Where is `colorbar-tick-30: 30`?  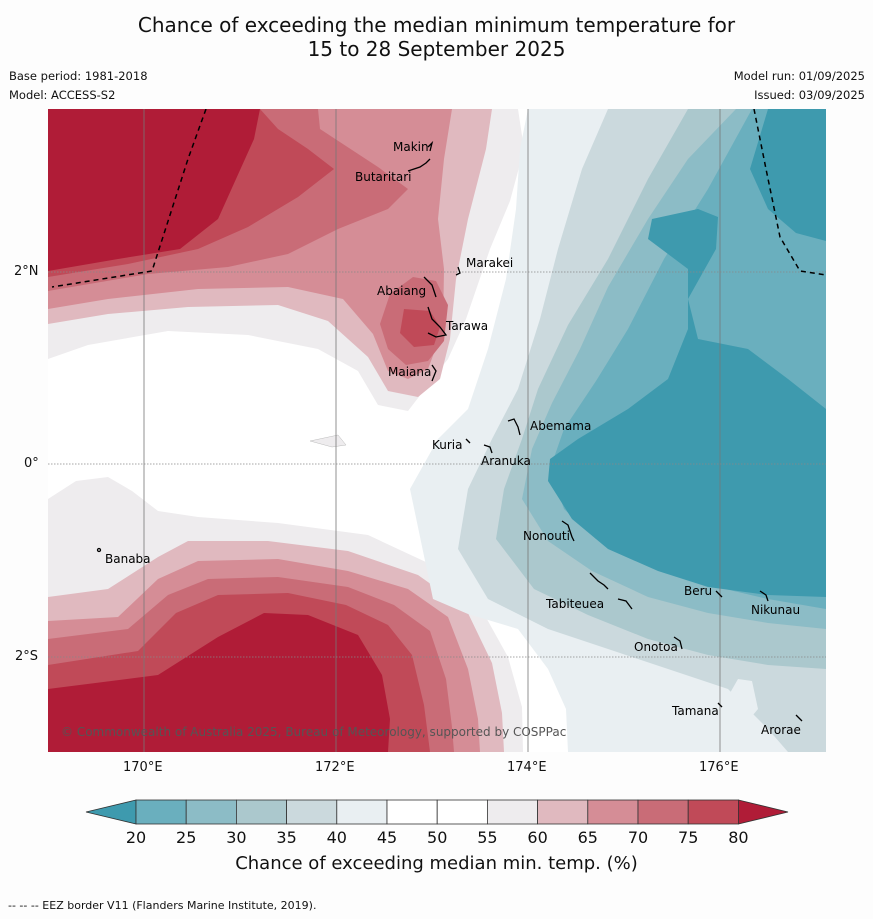 colorbar-tick-30: 30 is located at coordinates (236, 837).